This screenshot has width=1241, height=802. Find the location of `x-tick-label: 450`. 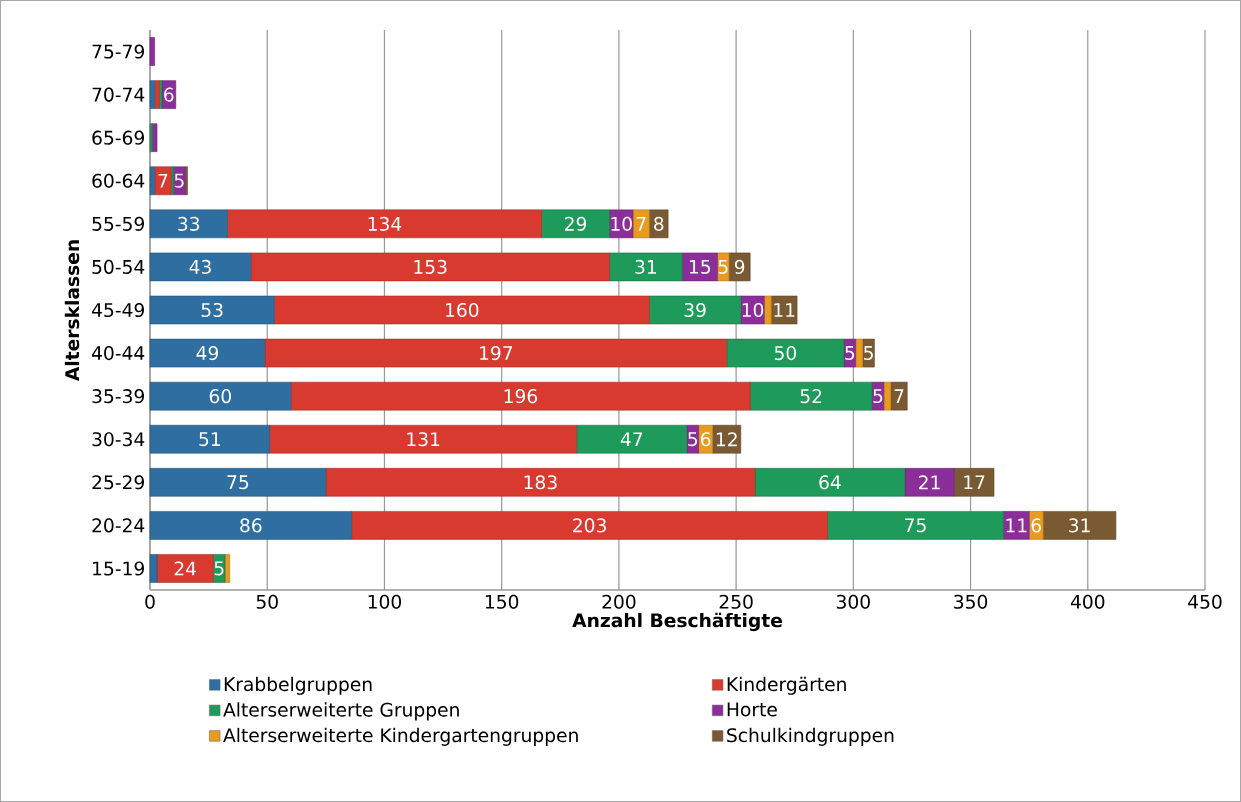

x-tick-label: 450 is located at coordinates (1205, 601).